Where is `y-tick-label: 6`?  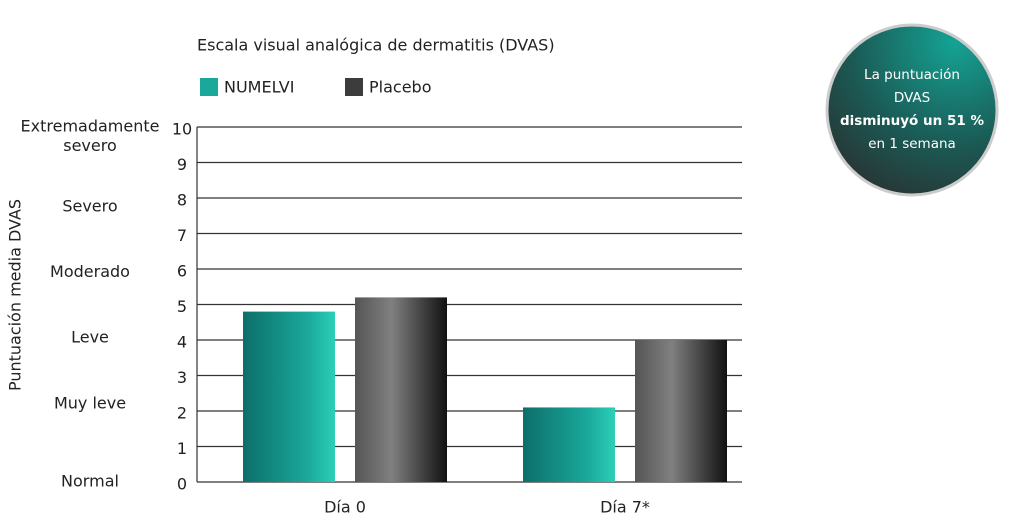
y-tick-label: 6 is located at coordinates (182, 271).